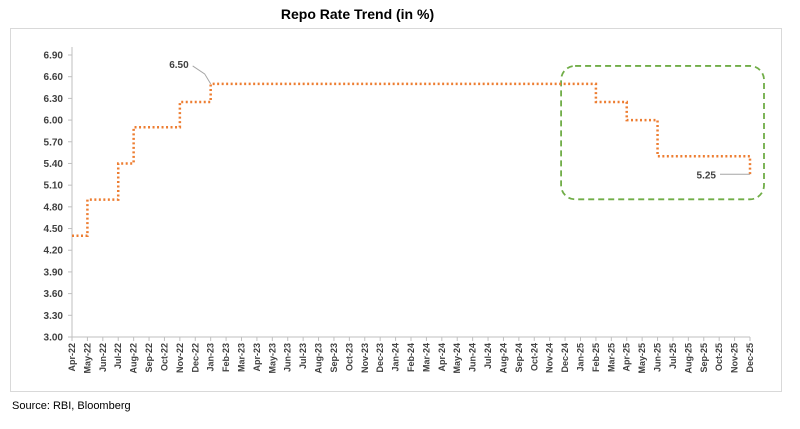  Describe the element at coordinates (202, 75) in the screenshot. I see `annotation-leader` at that location.